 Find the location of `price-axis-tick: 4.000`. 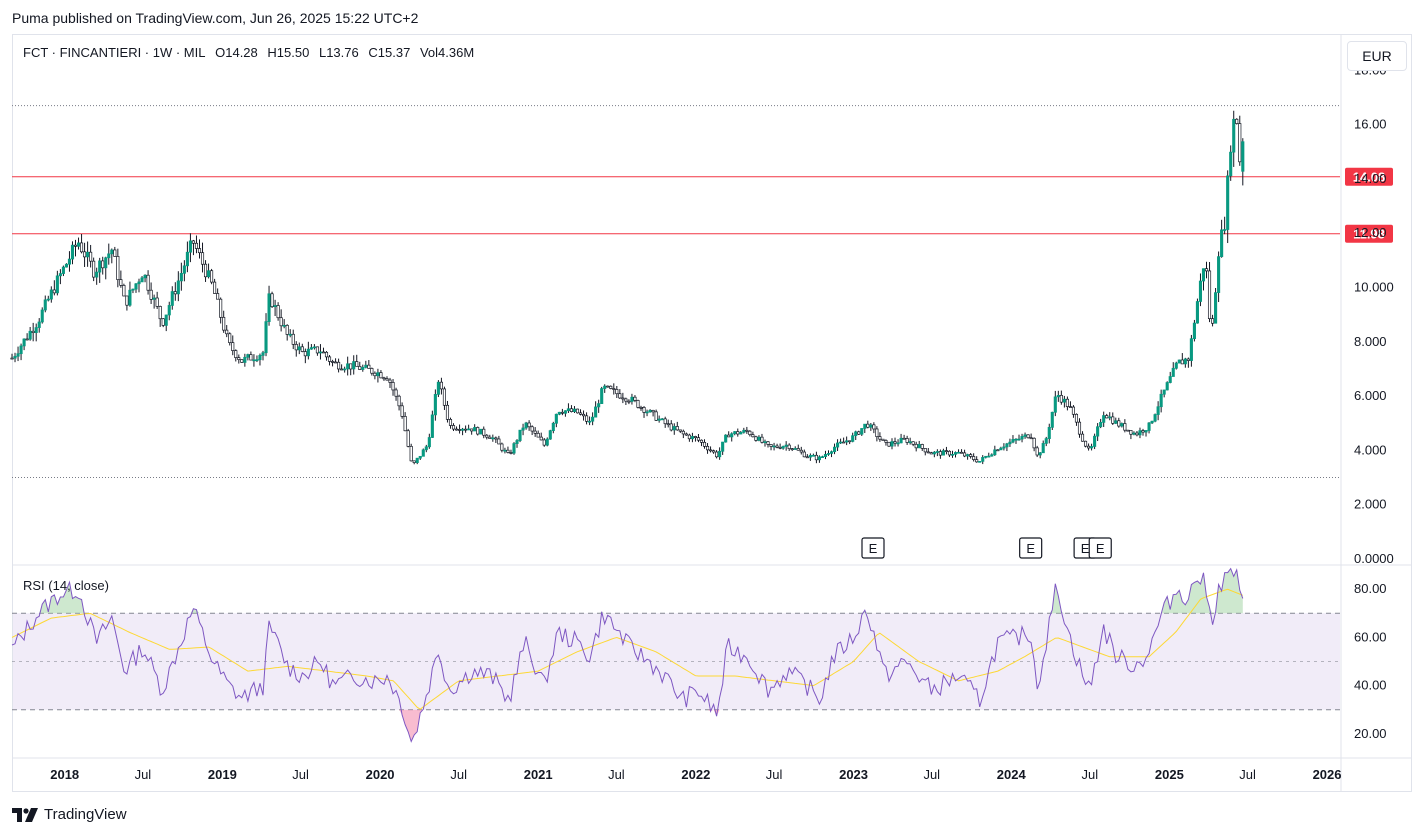

price-axis-tick: 4.000 is located at coordinates (1370, 449).